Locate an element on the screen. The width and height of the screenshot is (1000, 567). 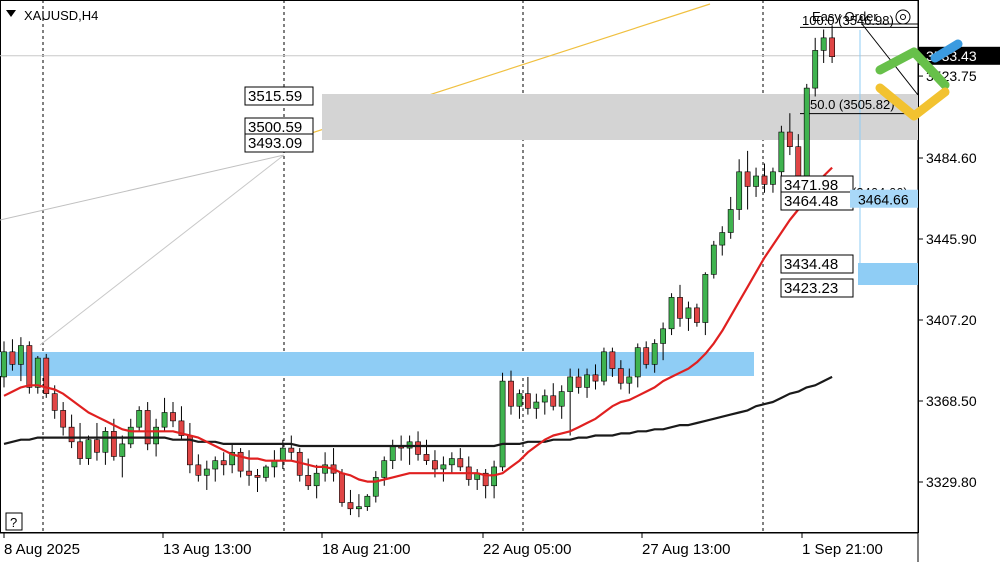
menu-triangle-icon is located at coordinates (11, 13).